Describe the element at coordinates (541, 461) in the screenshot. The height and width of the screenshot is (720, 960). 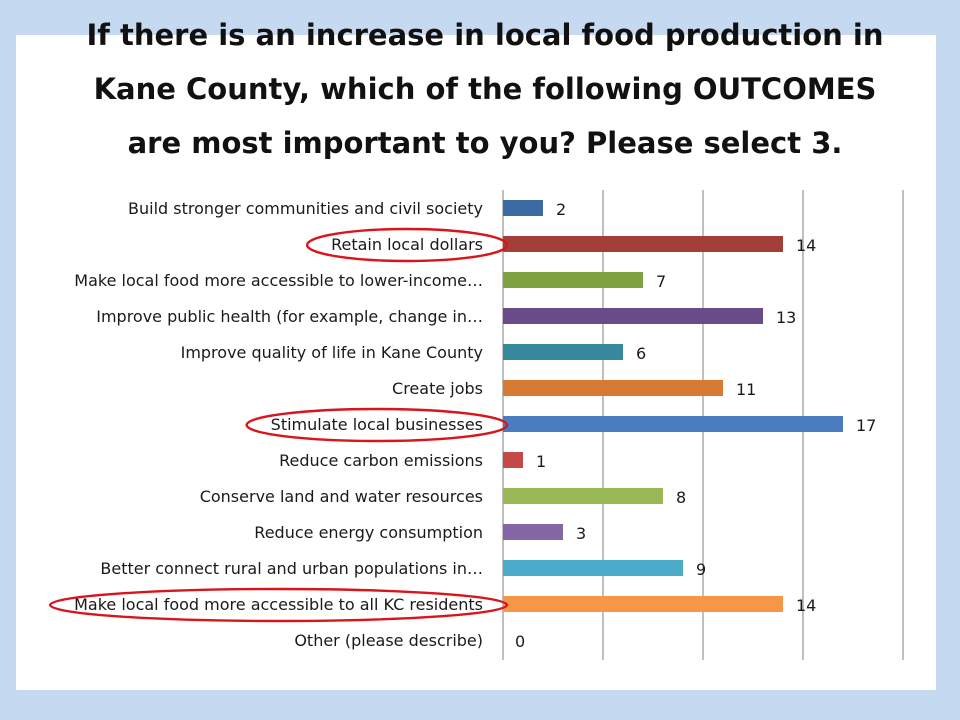
I see `value-label: 1` at that location.